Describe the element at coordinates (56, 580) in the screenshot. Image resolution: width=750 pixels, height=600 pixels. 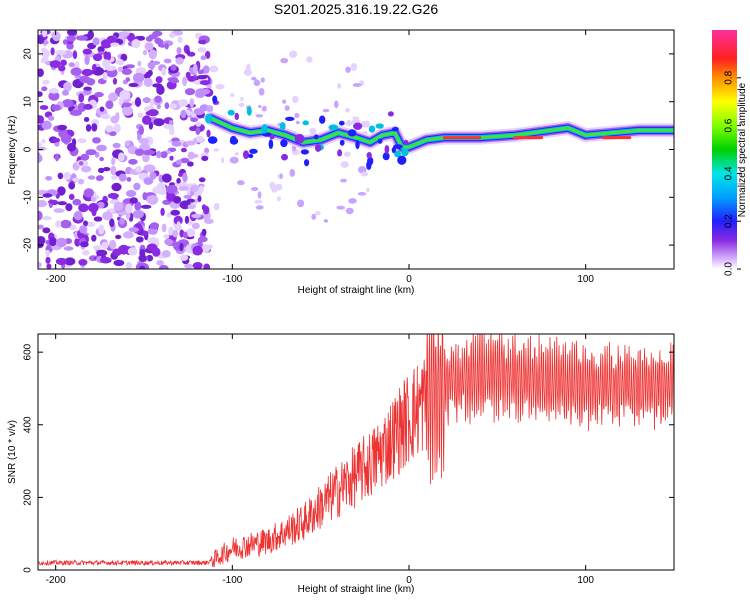
I see `x-tick-label: -200` at that location.